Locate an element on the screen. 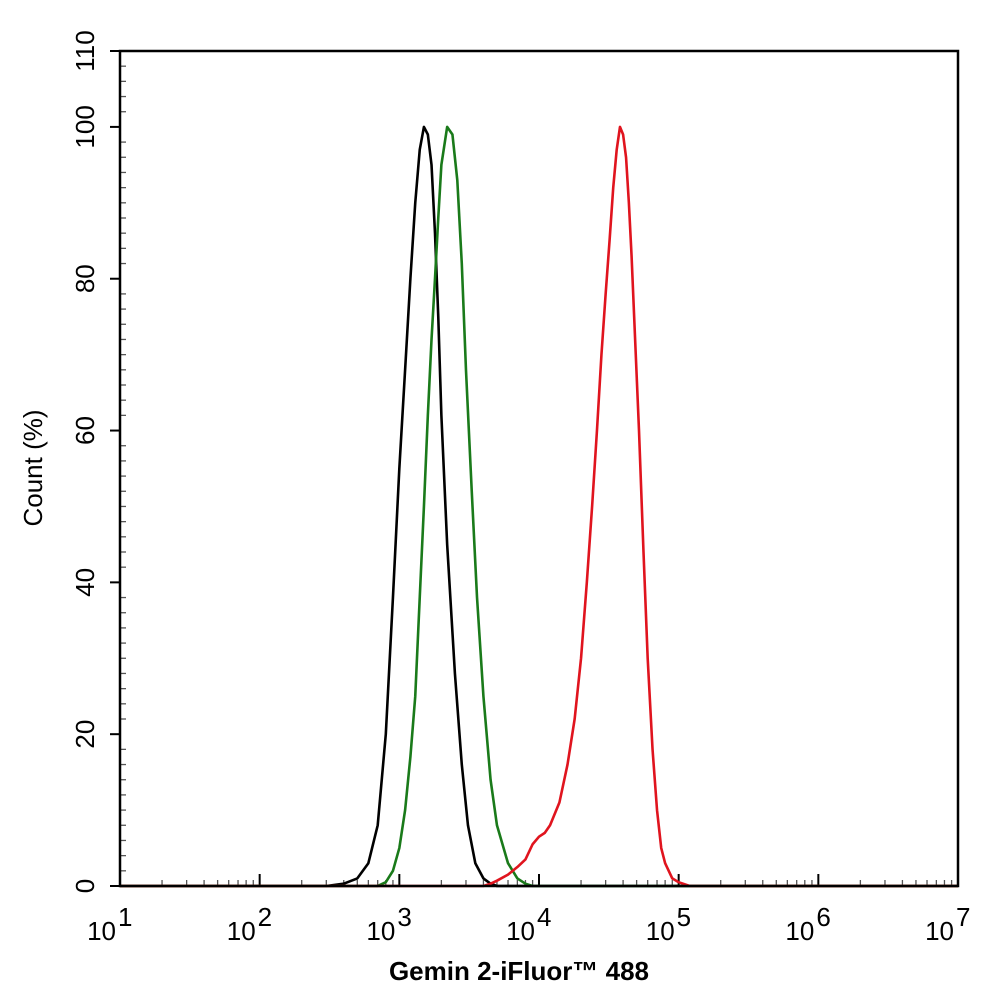  x-tick-exponent: 4 is located at coordinates (544, 917).